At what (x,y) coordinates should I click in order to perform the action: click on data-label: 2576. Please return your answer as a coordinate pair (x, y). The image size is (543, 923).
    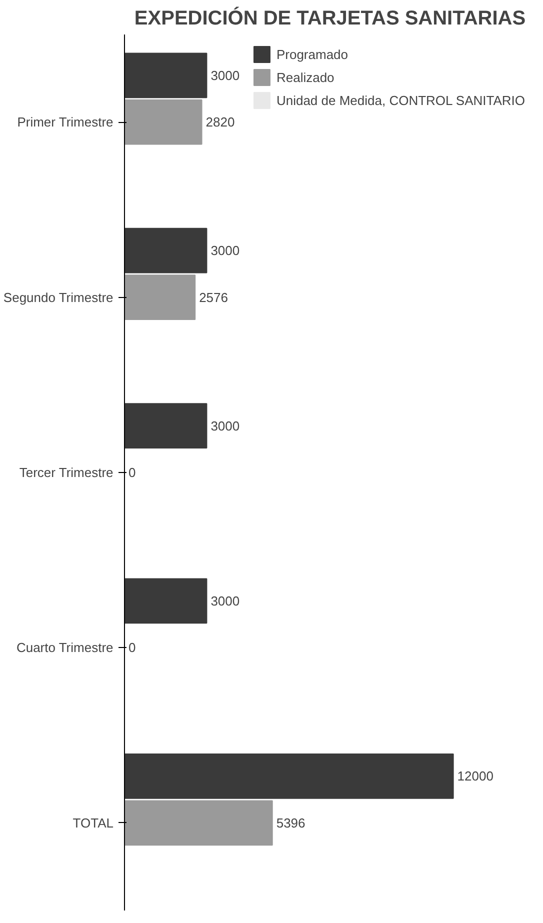
    Looking at the image, I should click on (213, 297).